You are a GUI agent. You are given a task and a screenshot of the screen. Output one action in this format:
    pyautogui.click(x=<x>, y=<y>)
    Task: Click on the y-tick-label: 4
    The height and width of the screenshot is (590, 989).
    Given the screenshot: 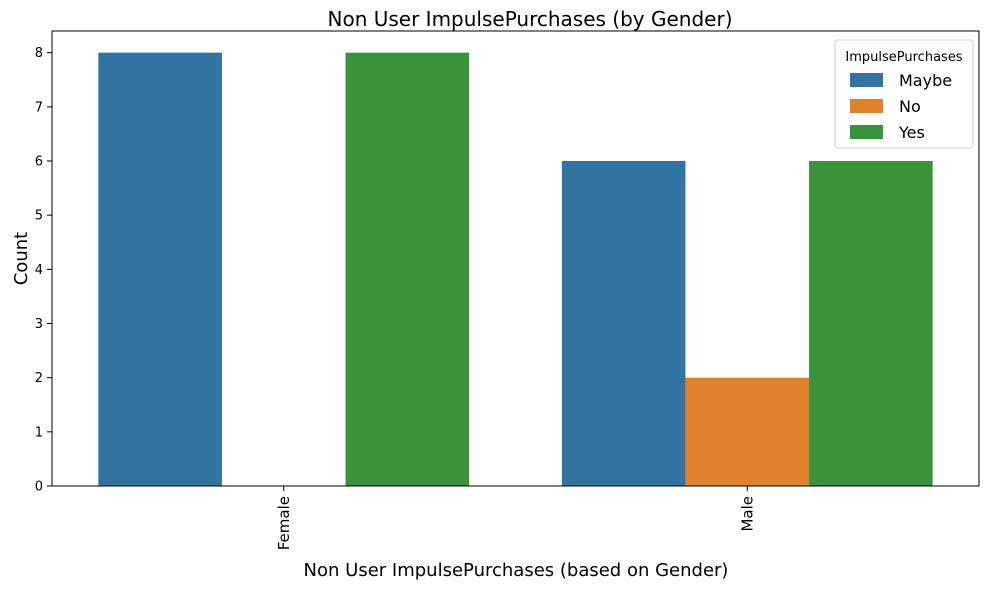 What is the action you would take?
    pyautogui.click(x=39, y=270)
    